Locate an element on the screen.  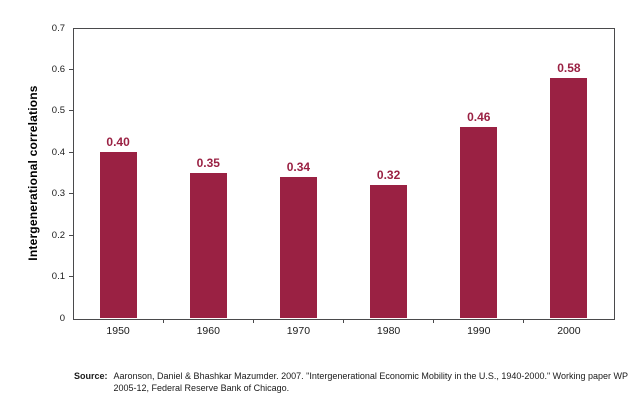
bar-value-label: 0.58 is located at coordinates (569, 67).